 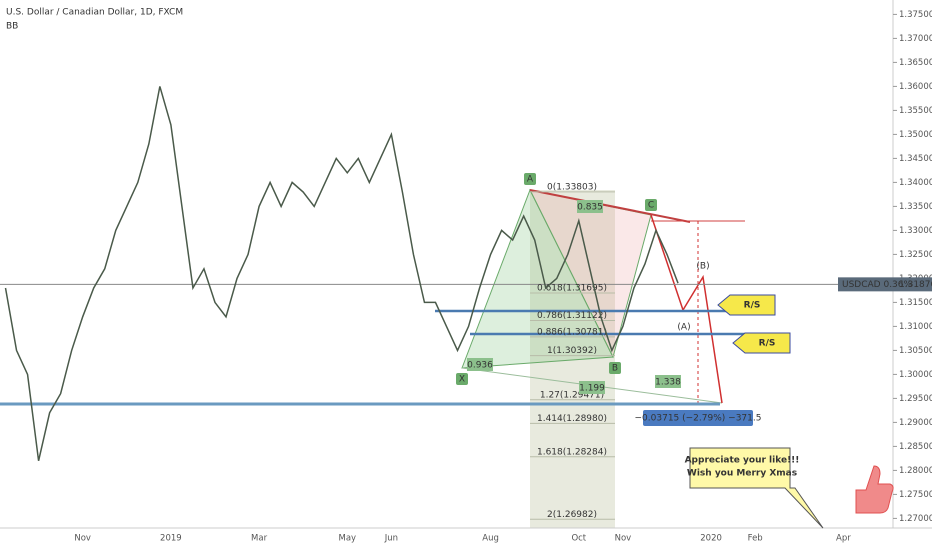 I want to click on y-tick-label: 1.33000, so click(x=915, y=231).